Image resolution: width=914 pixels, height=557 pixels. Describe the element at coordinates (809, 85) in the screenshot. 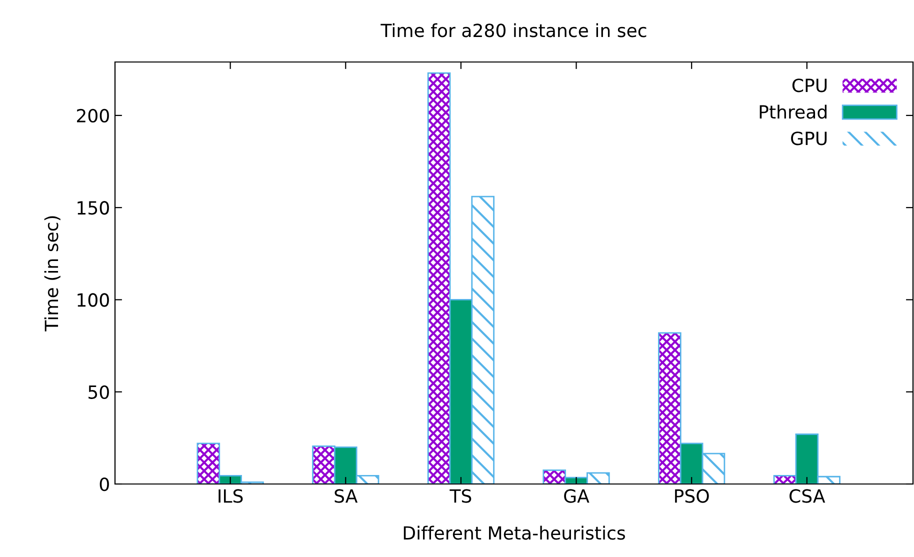

I see `legend-label: CPU` at that location.